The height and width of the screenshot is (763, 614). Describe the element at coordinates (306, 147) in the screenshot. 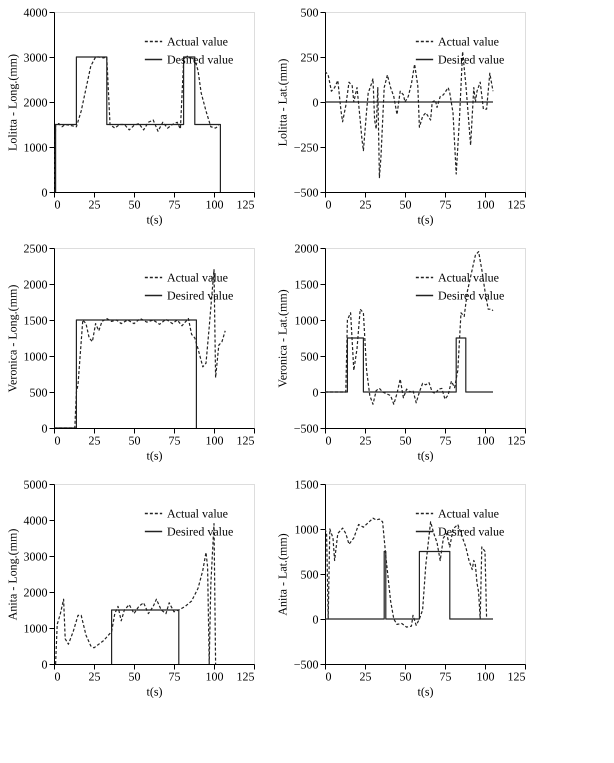

I see `y-tick-label: −250` at that location.